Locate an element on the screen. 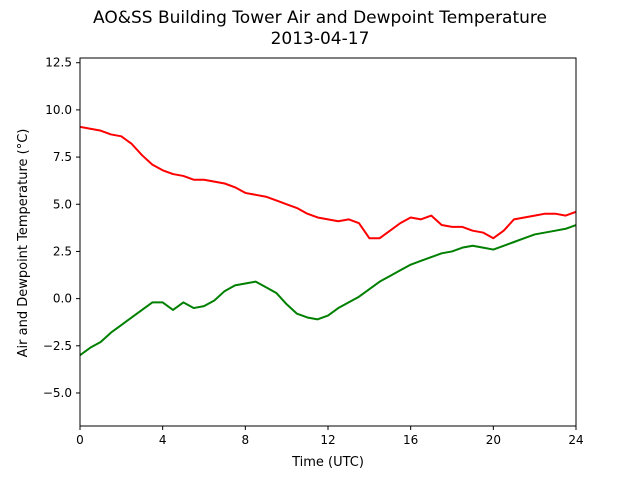 This screenshot has width=640, height=480. y-tick-label: 12.5 is located at coordinates (58, 63).